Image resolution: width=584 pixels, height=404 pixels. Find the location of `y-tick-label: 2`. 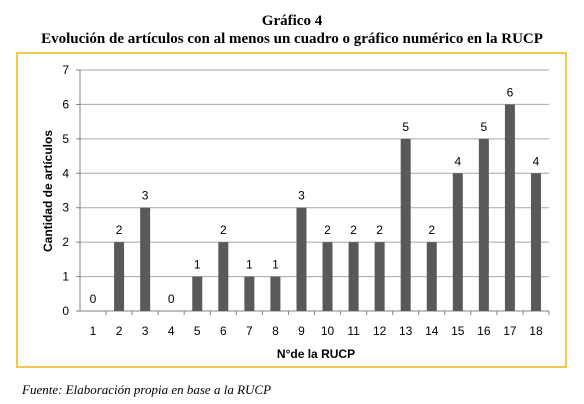

y-tick-label: 2 is located at coordinates (65, 242).